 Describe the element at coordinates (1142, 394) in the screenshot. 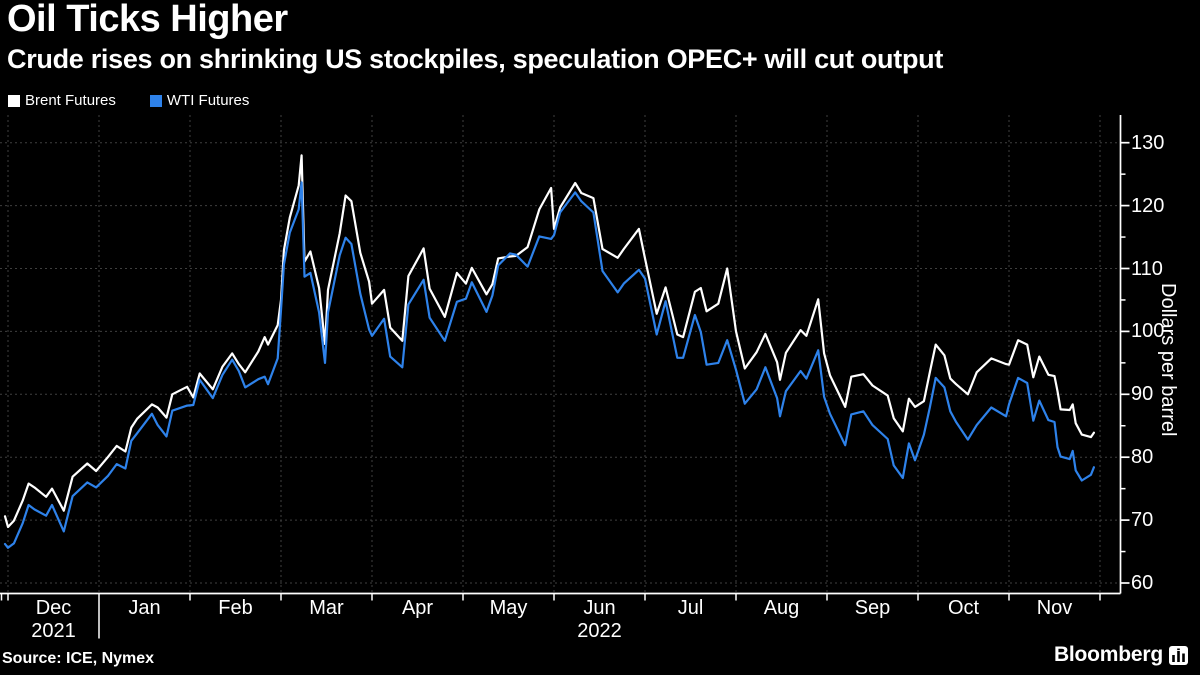

I see `y-tick-label: 90` at that location.